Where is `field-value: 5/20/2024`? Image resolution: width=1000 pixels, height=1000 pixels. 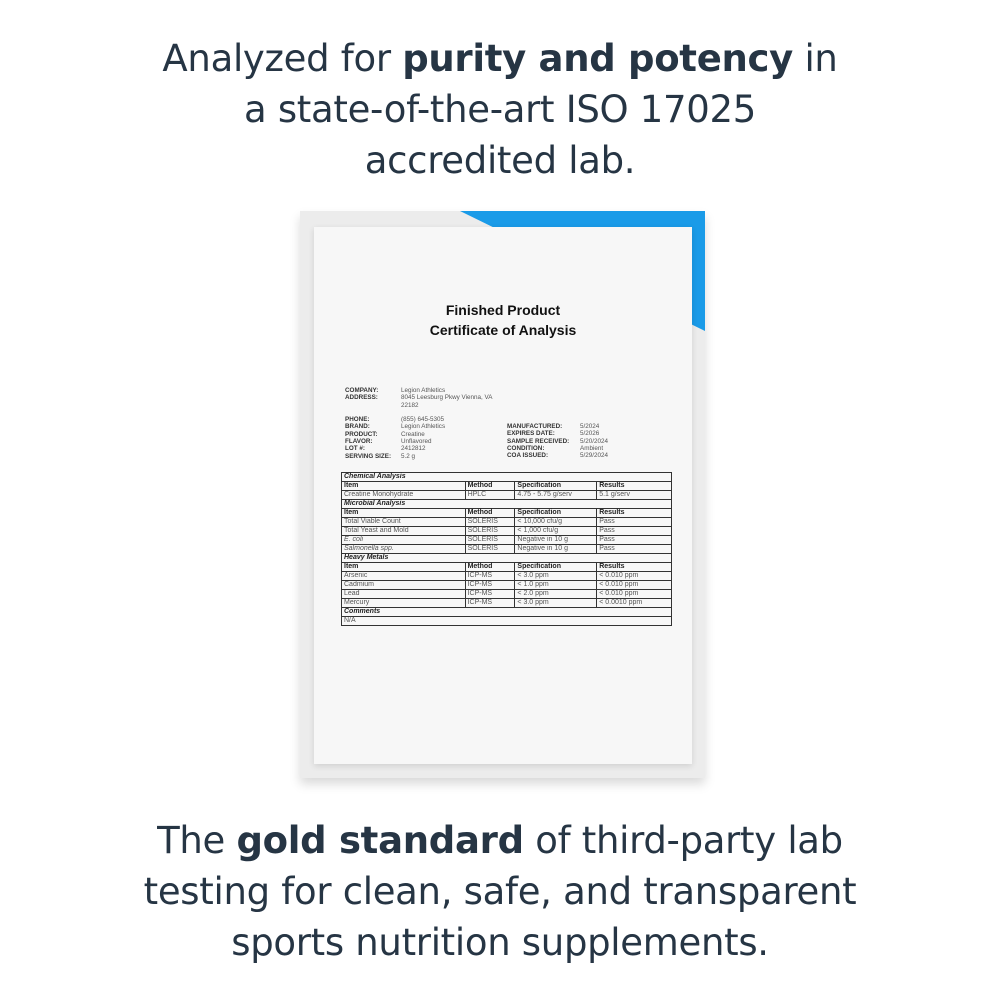
field-value: 5/20/2024 is located at coordinates (594, 441).